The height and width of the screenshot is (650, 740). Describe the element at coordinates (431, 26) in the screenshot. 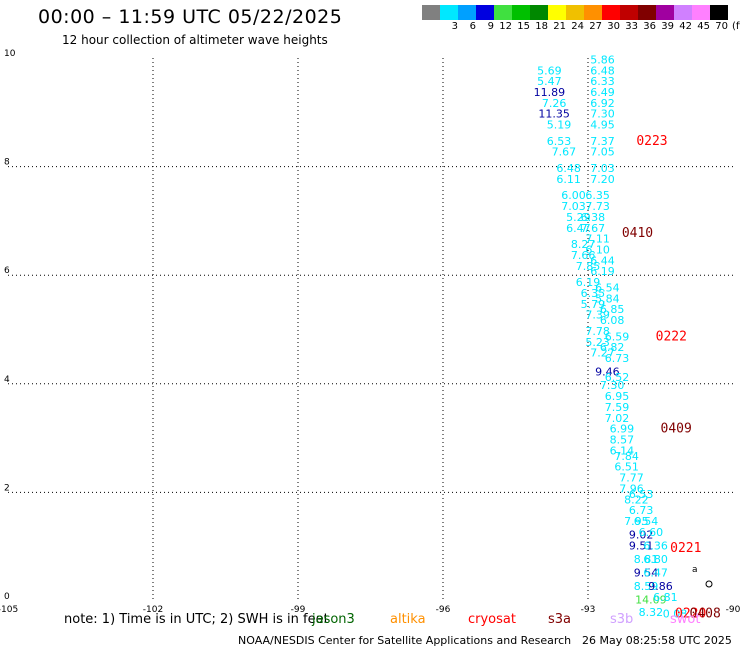

I see `color-scale-label` at that location.